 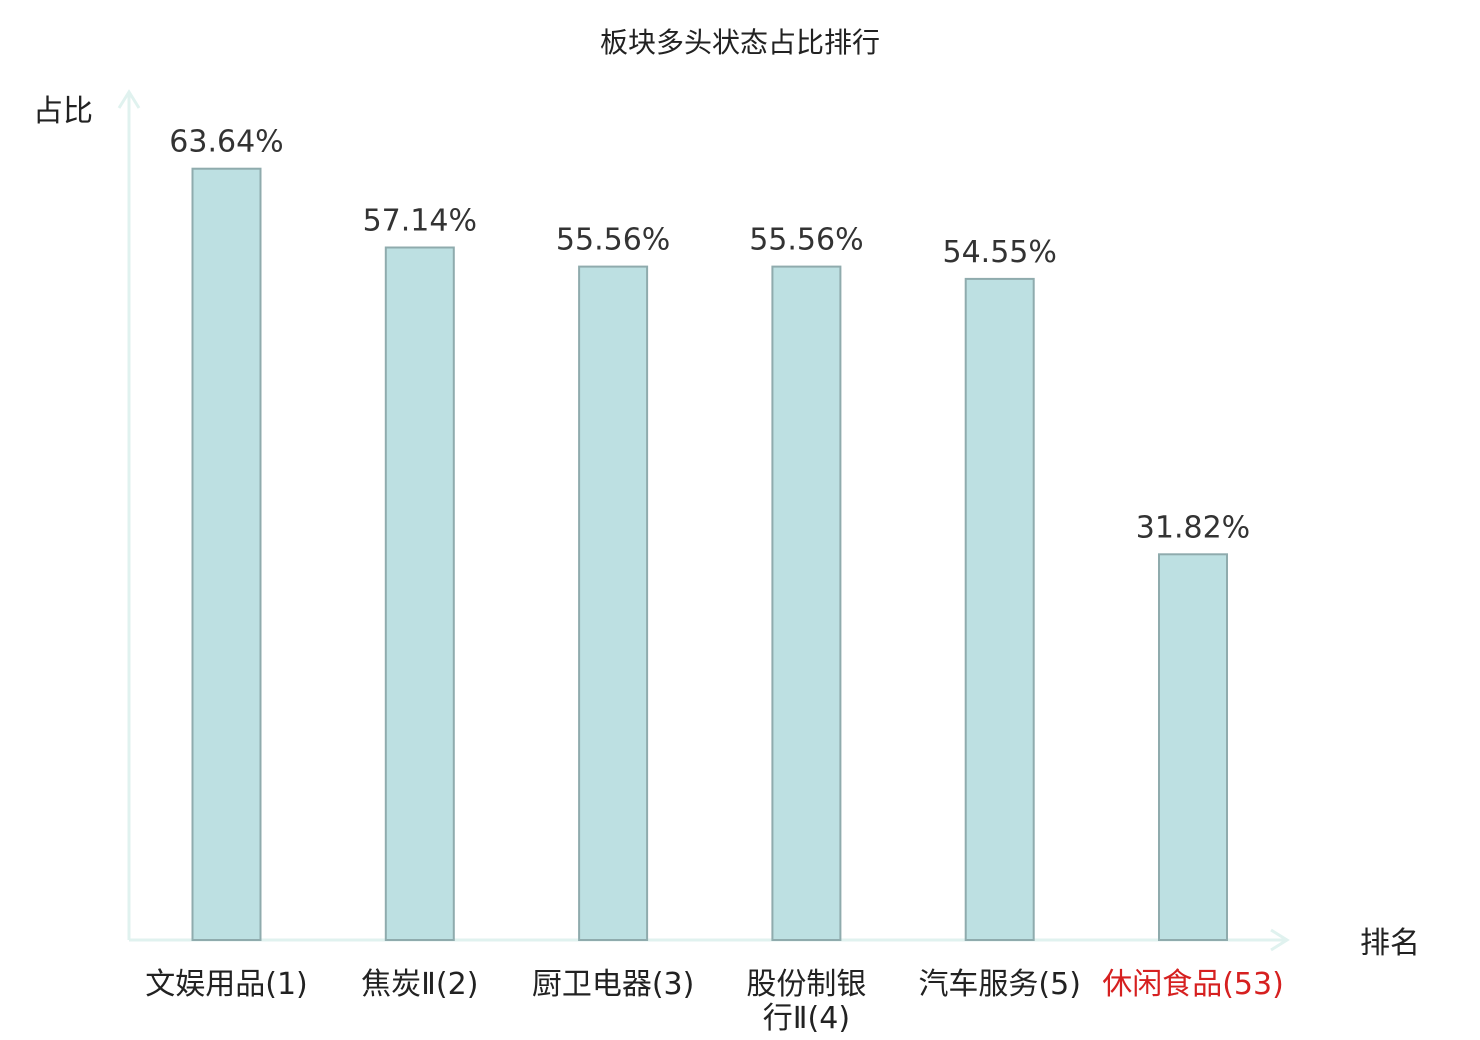 I want to click on category-label-5: 汽车服务(5), so click(x=999, y=984).